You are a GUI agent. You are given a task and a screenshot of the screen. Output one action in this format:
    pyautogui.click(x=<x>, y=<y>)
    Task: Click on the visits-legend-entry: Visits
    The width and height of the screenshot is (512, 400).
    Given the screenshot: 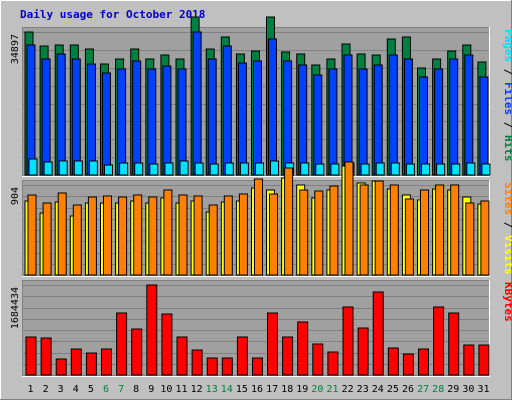 What is the action you would take?
    pyautogui.click(x=507, y=255)
    